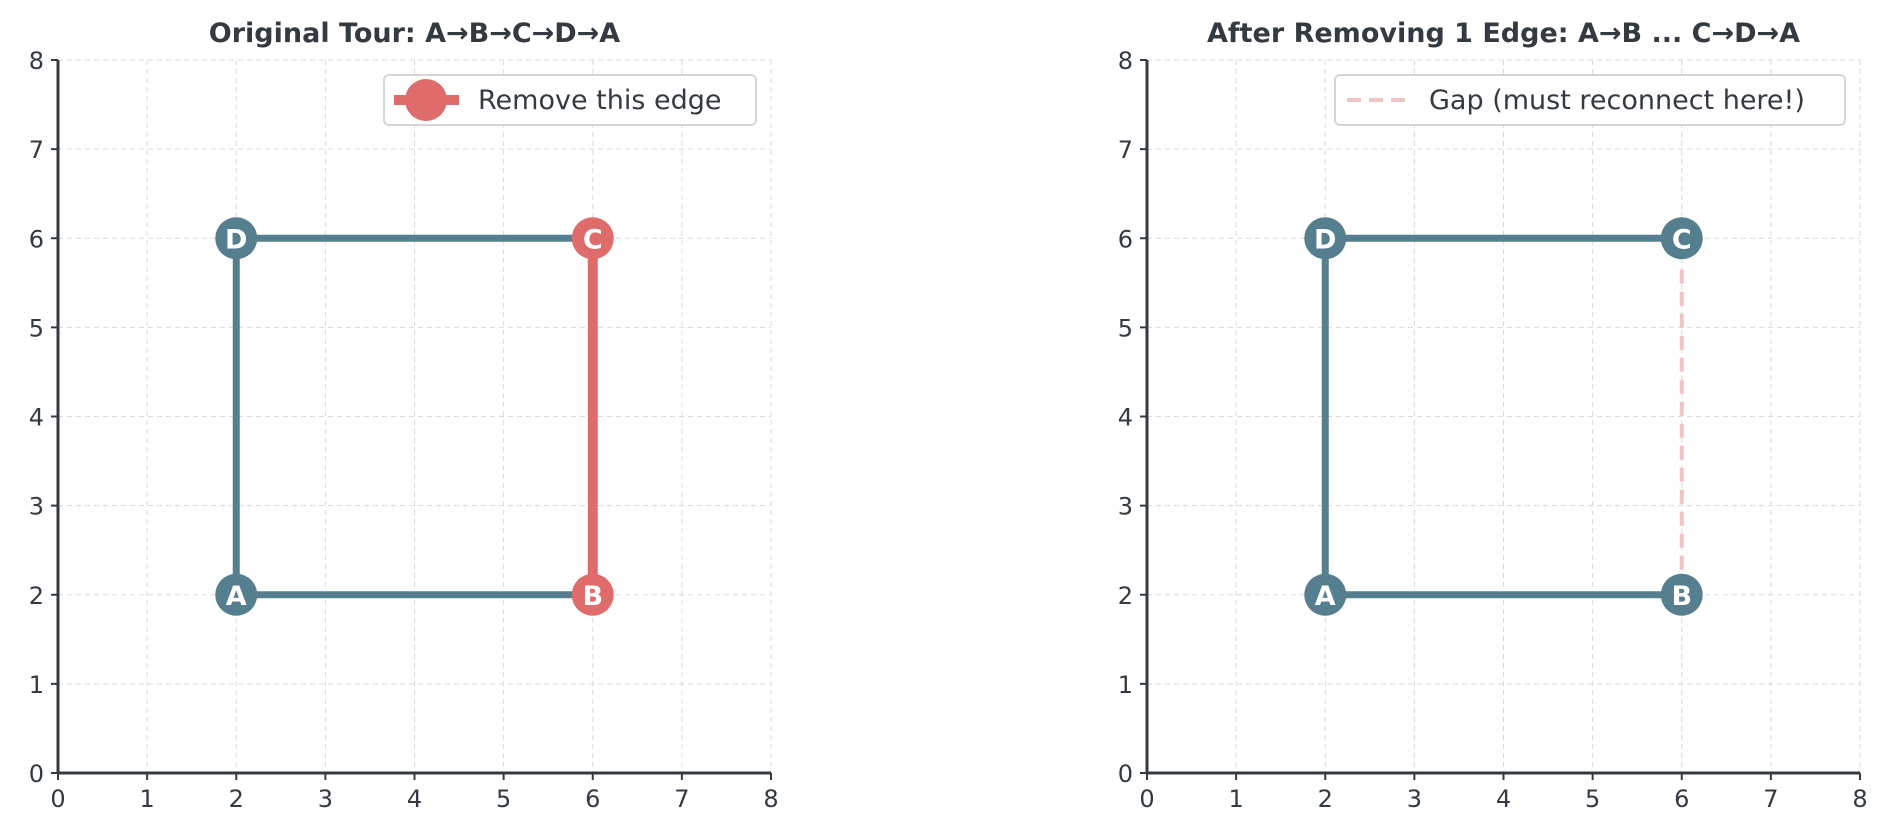  What do you see at coordinates (426, 100) in the screenshot?
I see `legend-swatch-marker` at bounding box center [426, 100].